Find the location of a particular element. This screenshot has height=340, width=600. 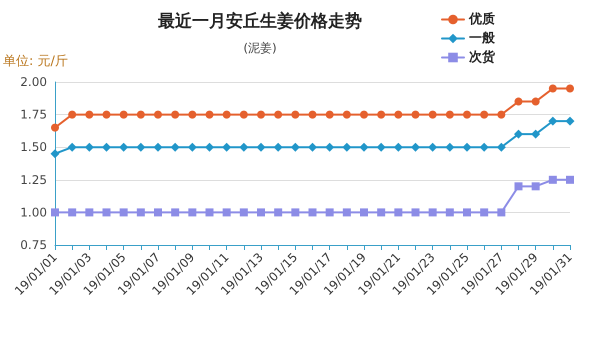

y-axis-title: 单位: 元/斤 is located at coordinates (35, 61).